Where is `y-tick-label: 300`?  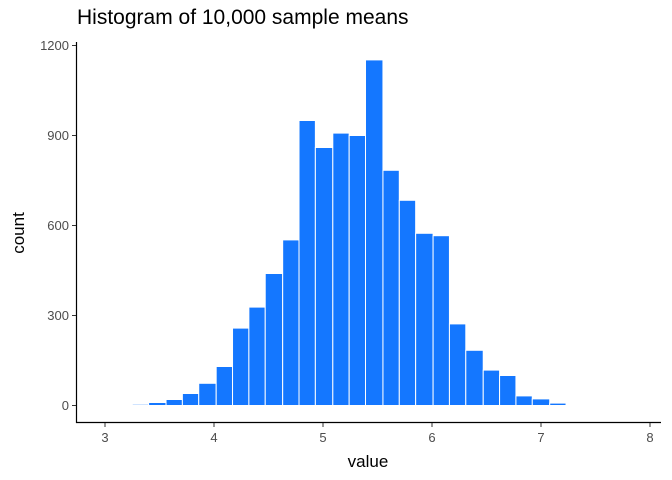 y-tick-label: 300 is located at coordinates (58, 315).